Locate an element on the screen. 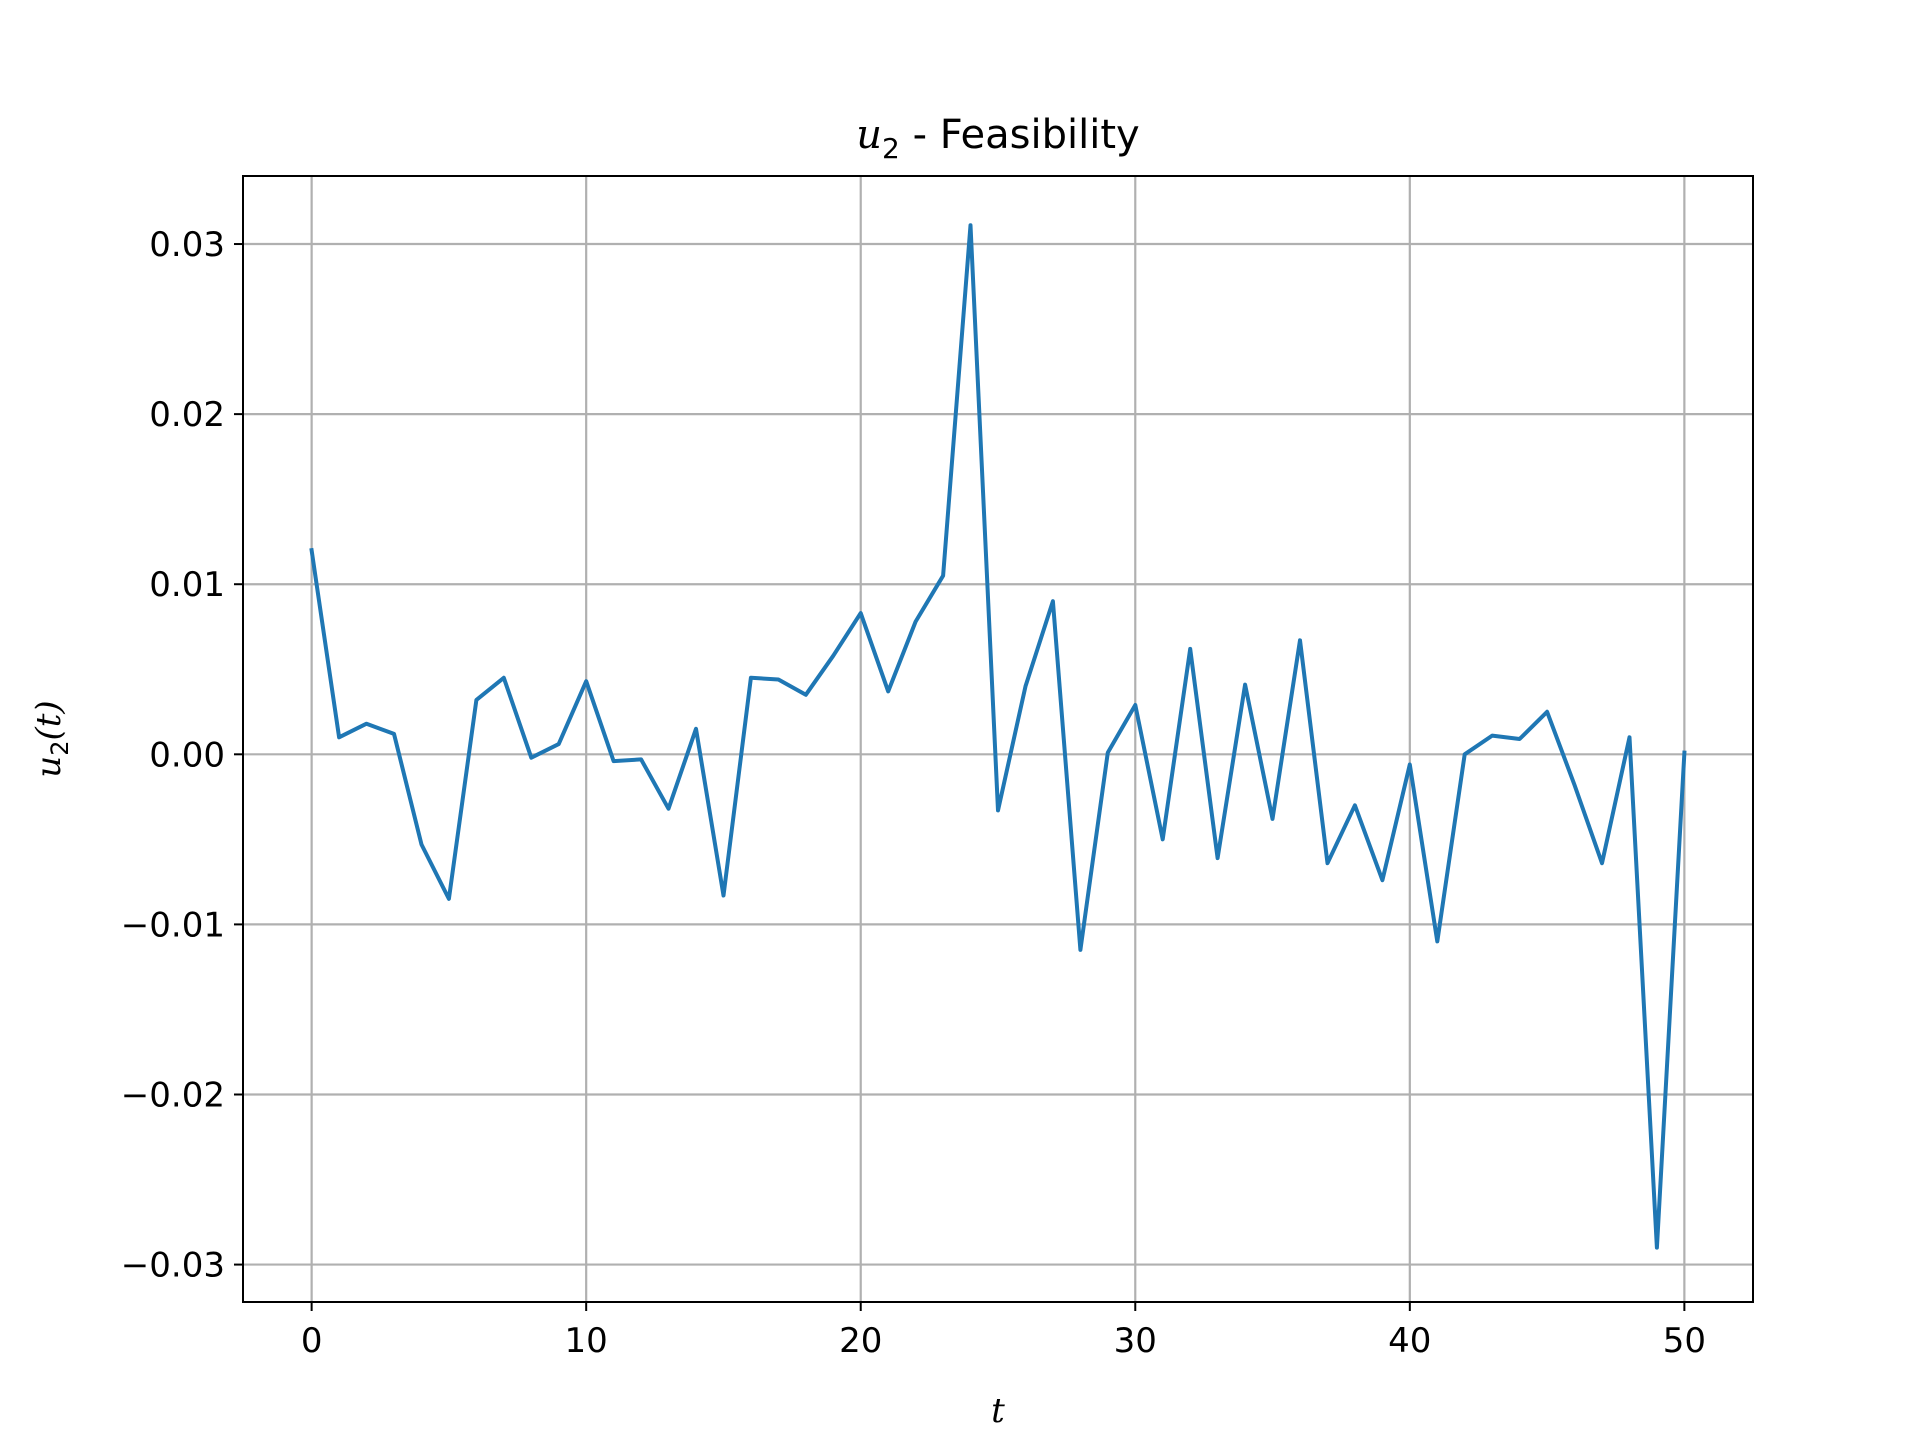  y-tick-label: 0.01 is located at coordinates (187, 585).